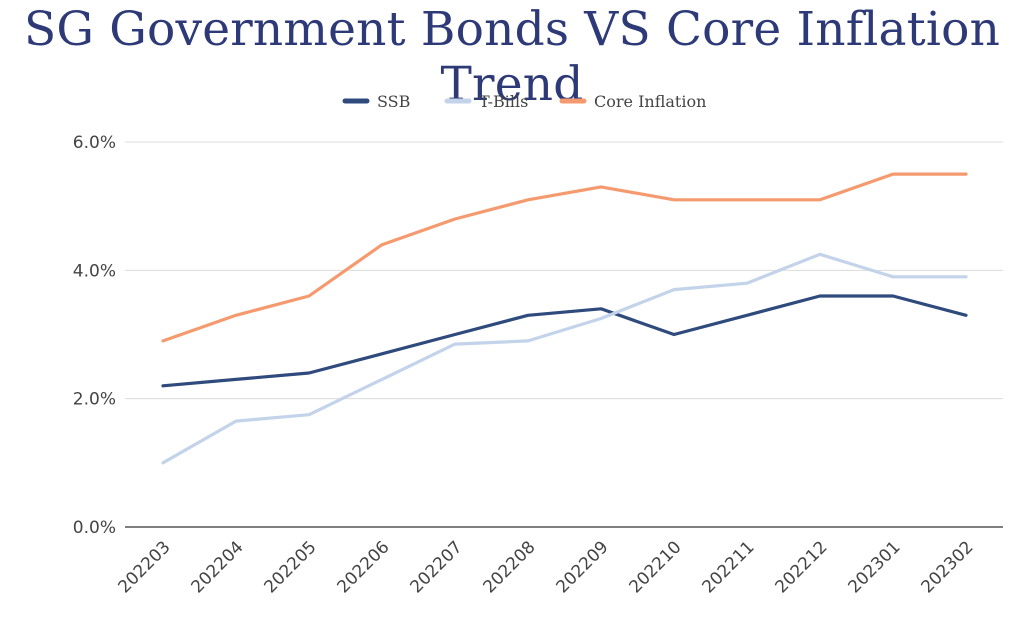  Describe the element at coordinates (874, 567) in the screenshot. I see `x-tick-label: 202301` at that location.